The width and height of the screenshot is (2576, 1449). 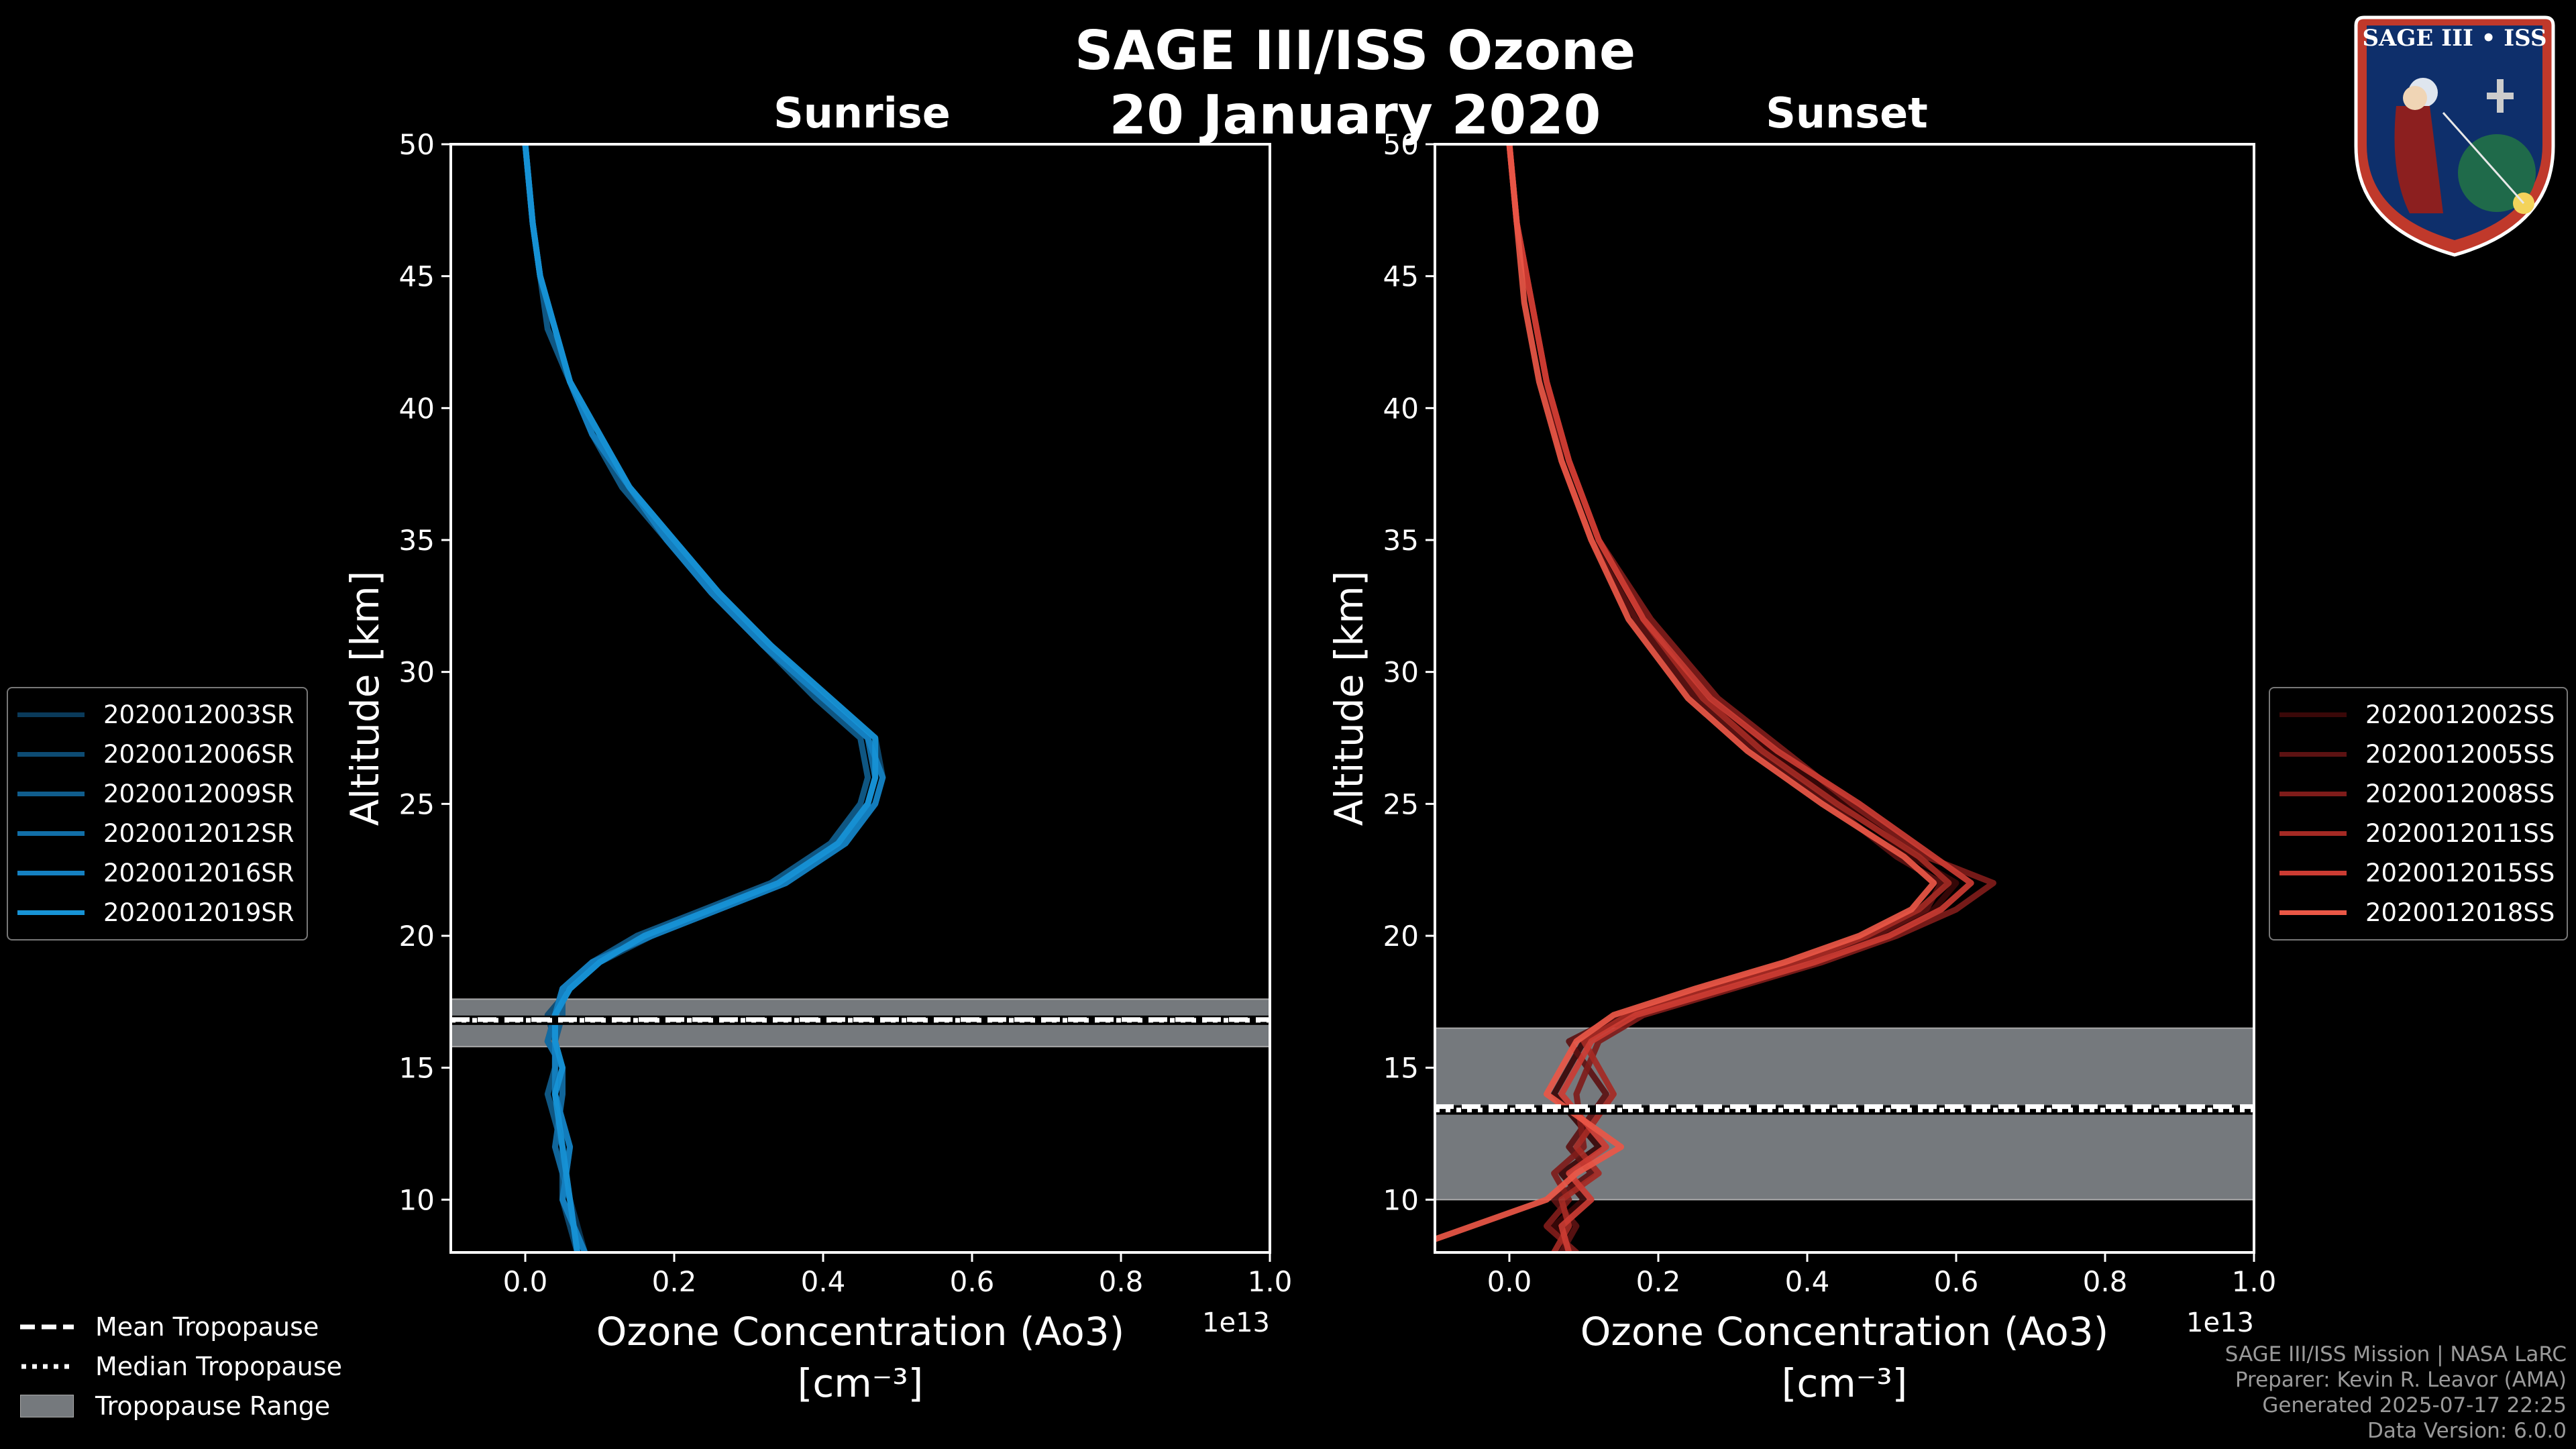 What do you see at coordinates (862, 113) in the screenshot?
I see `sunrise-panel-title: Sunrise` at bounding box center [862, 113].